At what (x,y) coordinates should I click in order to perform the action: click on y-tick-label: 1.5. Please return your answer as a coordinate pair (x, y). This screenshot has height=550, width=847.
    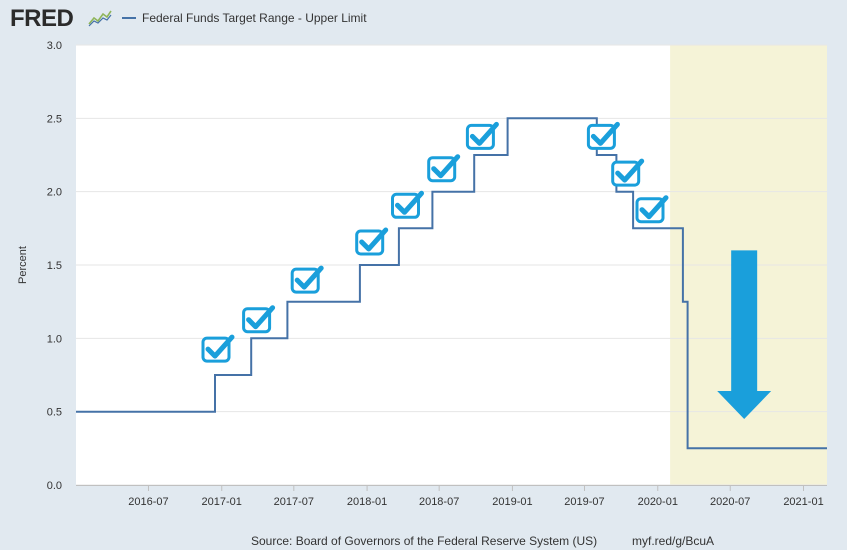
    Looking at the image, I should click on (54, 266).